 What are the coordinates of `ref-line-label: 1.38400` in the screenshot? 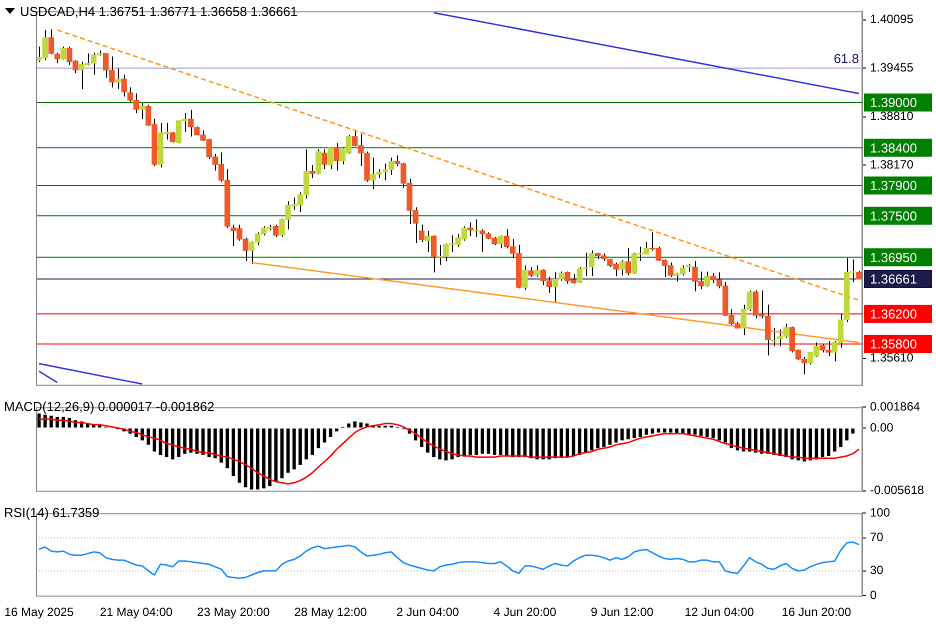 It's located at (893, 148).